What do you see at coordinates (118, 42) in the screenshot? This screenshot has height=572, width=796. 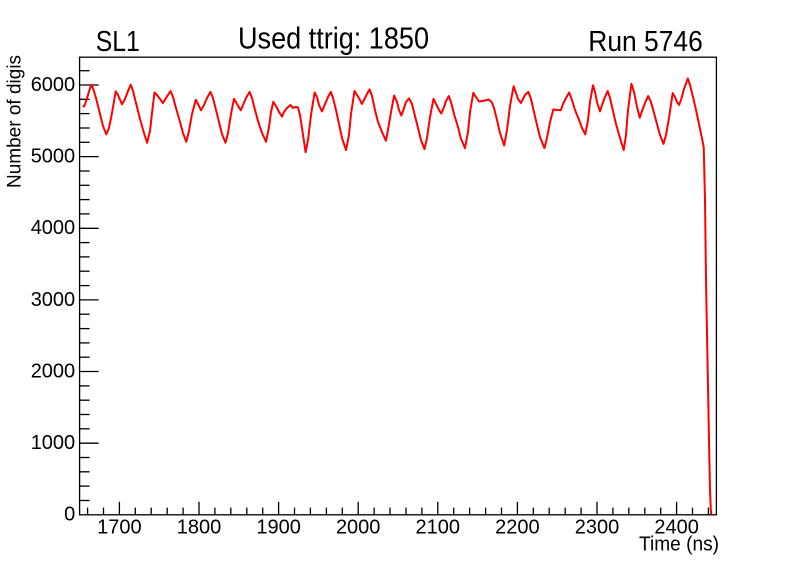 I see `svg-text: SL1` at bounding box center [118, 42].